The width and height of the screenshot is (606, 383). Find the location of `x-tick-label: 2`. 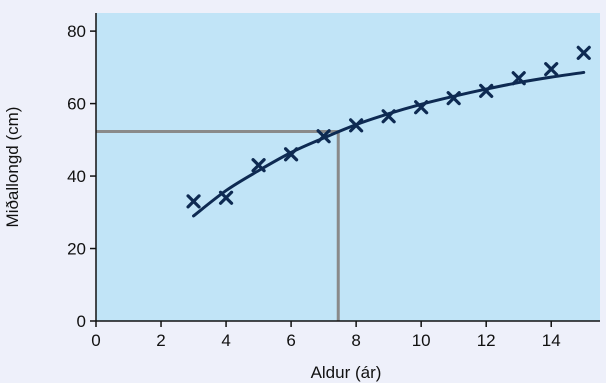

x-tick-label: 2 is located at coordinates (160, 340).